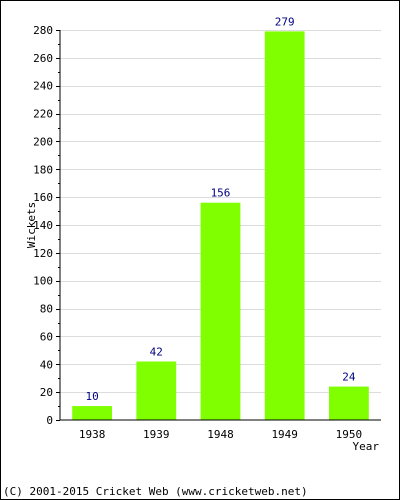  What do you see at coordinates (284, 434) in the screenshot?
I see `x-tick-label: 1949` at bounding box center [284, 434].